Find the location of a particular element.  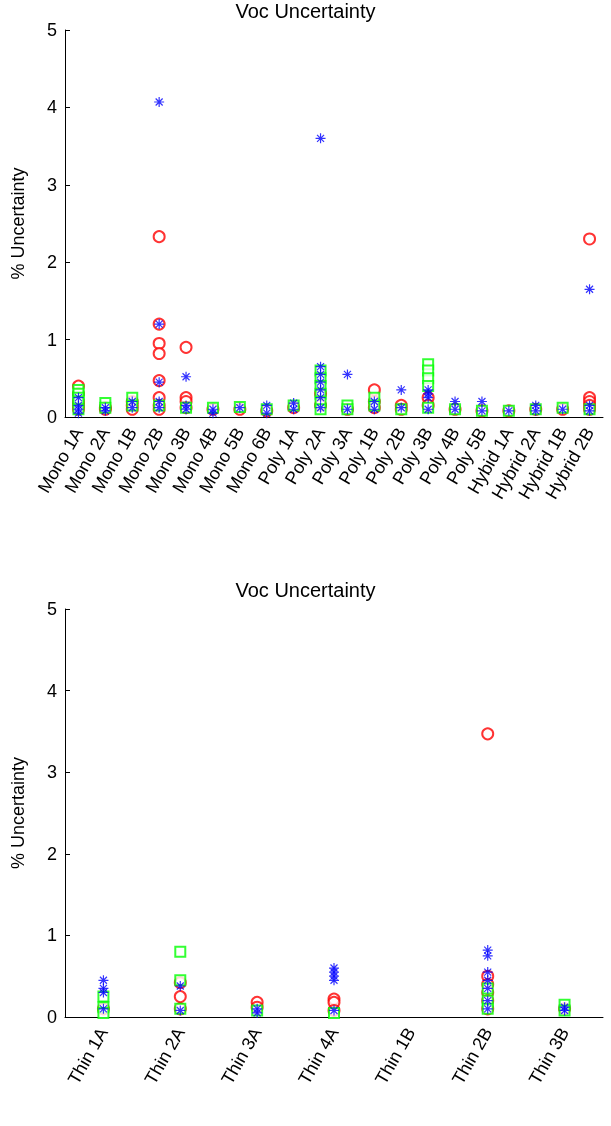

x-tick-label: Thin 4A is located at coordinates (318, 1056).